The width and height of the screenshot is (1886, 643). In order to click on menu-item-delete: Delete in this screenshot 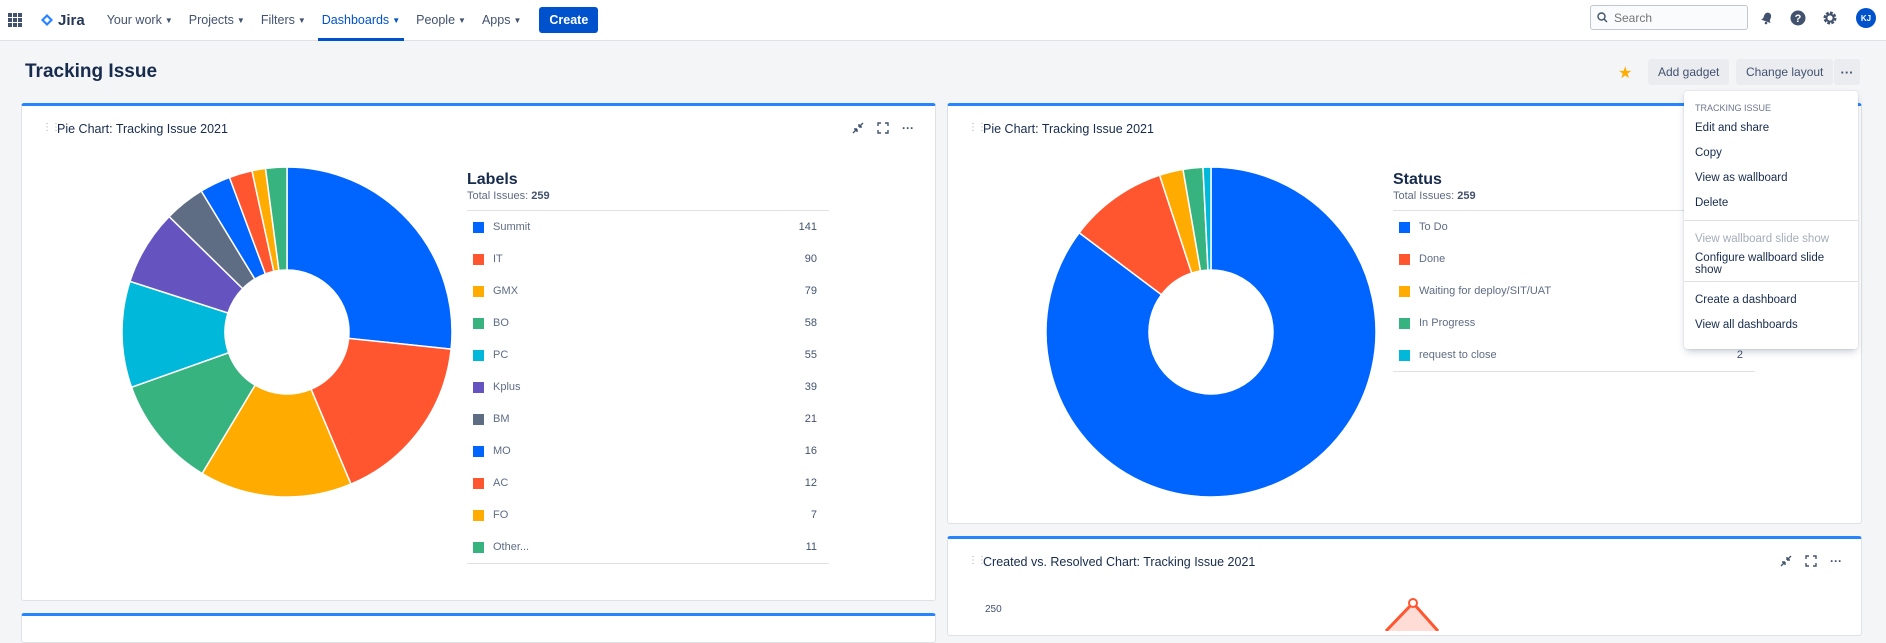, I will do `click(1712, 202)`.